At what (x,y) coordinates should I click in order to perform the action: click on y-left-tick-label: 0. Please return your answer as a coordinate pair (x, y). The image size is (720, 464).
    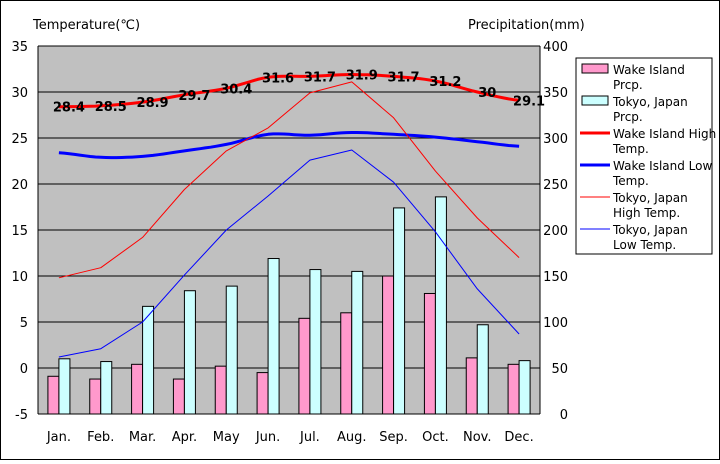
    Looking at the image, I should click on (24, 369).